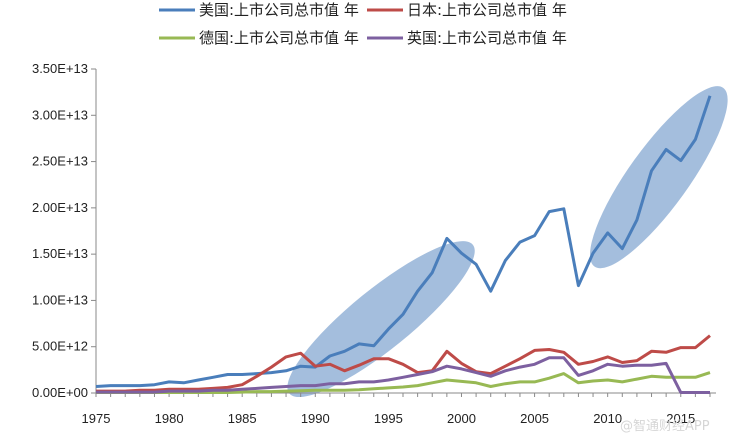 The image size is (735, 443). I want to click on x-tick-label: 1985, so click(242, 418).